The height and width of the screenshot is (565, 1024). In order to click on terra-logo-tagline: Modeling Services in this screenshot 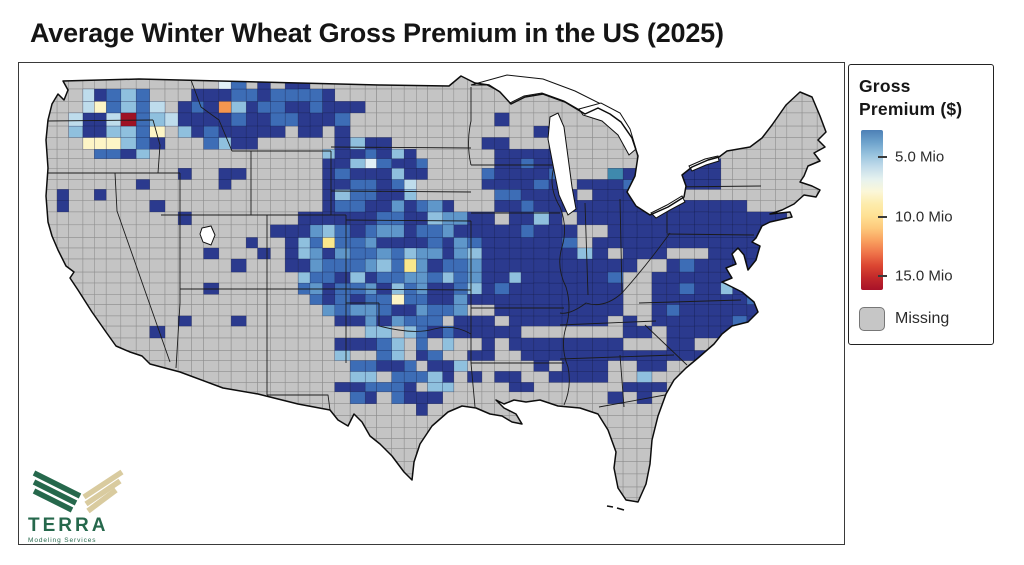, I will do `click(62, 540)`.